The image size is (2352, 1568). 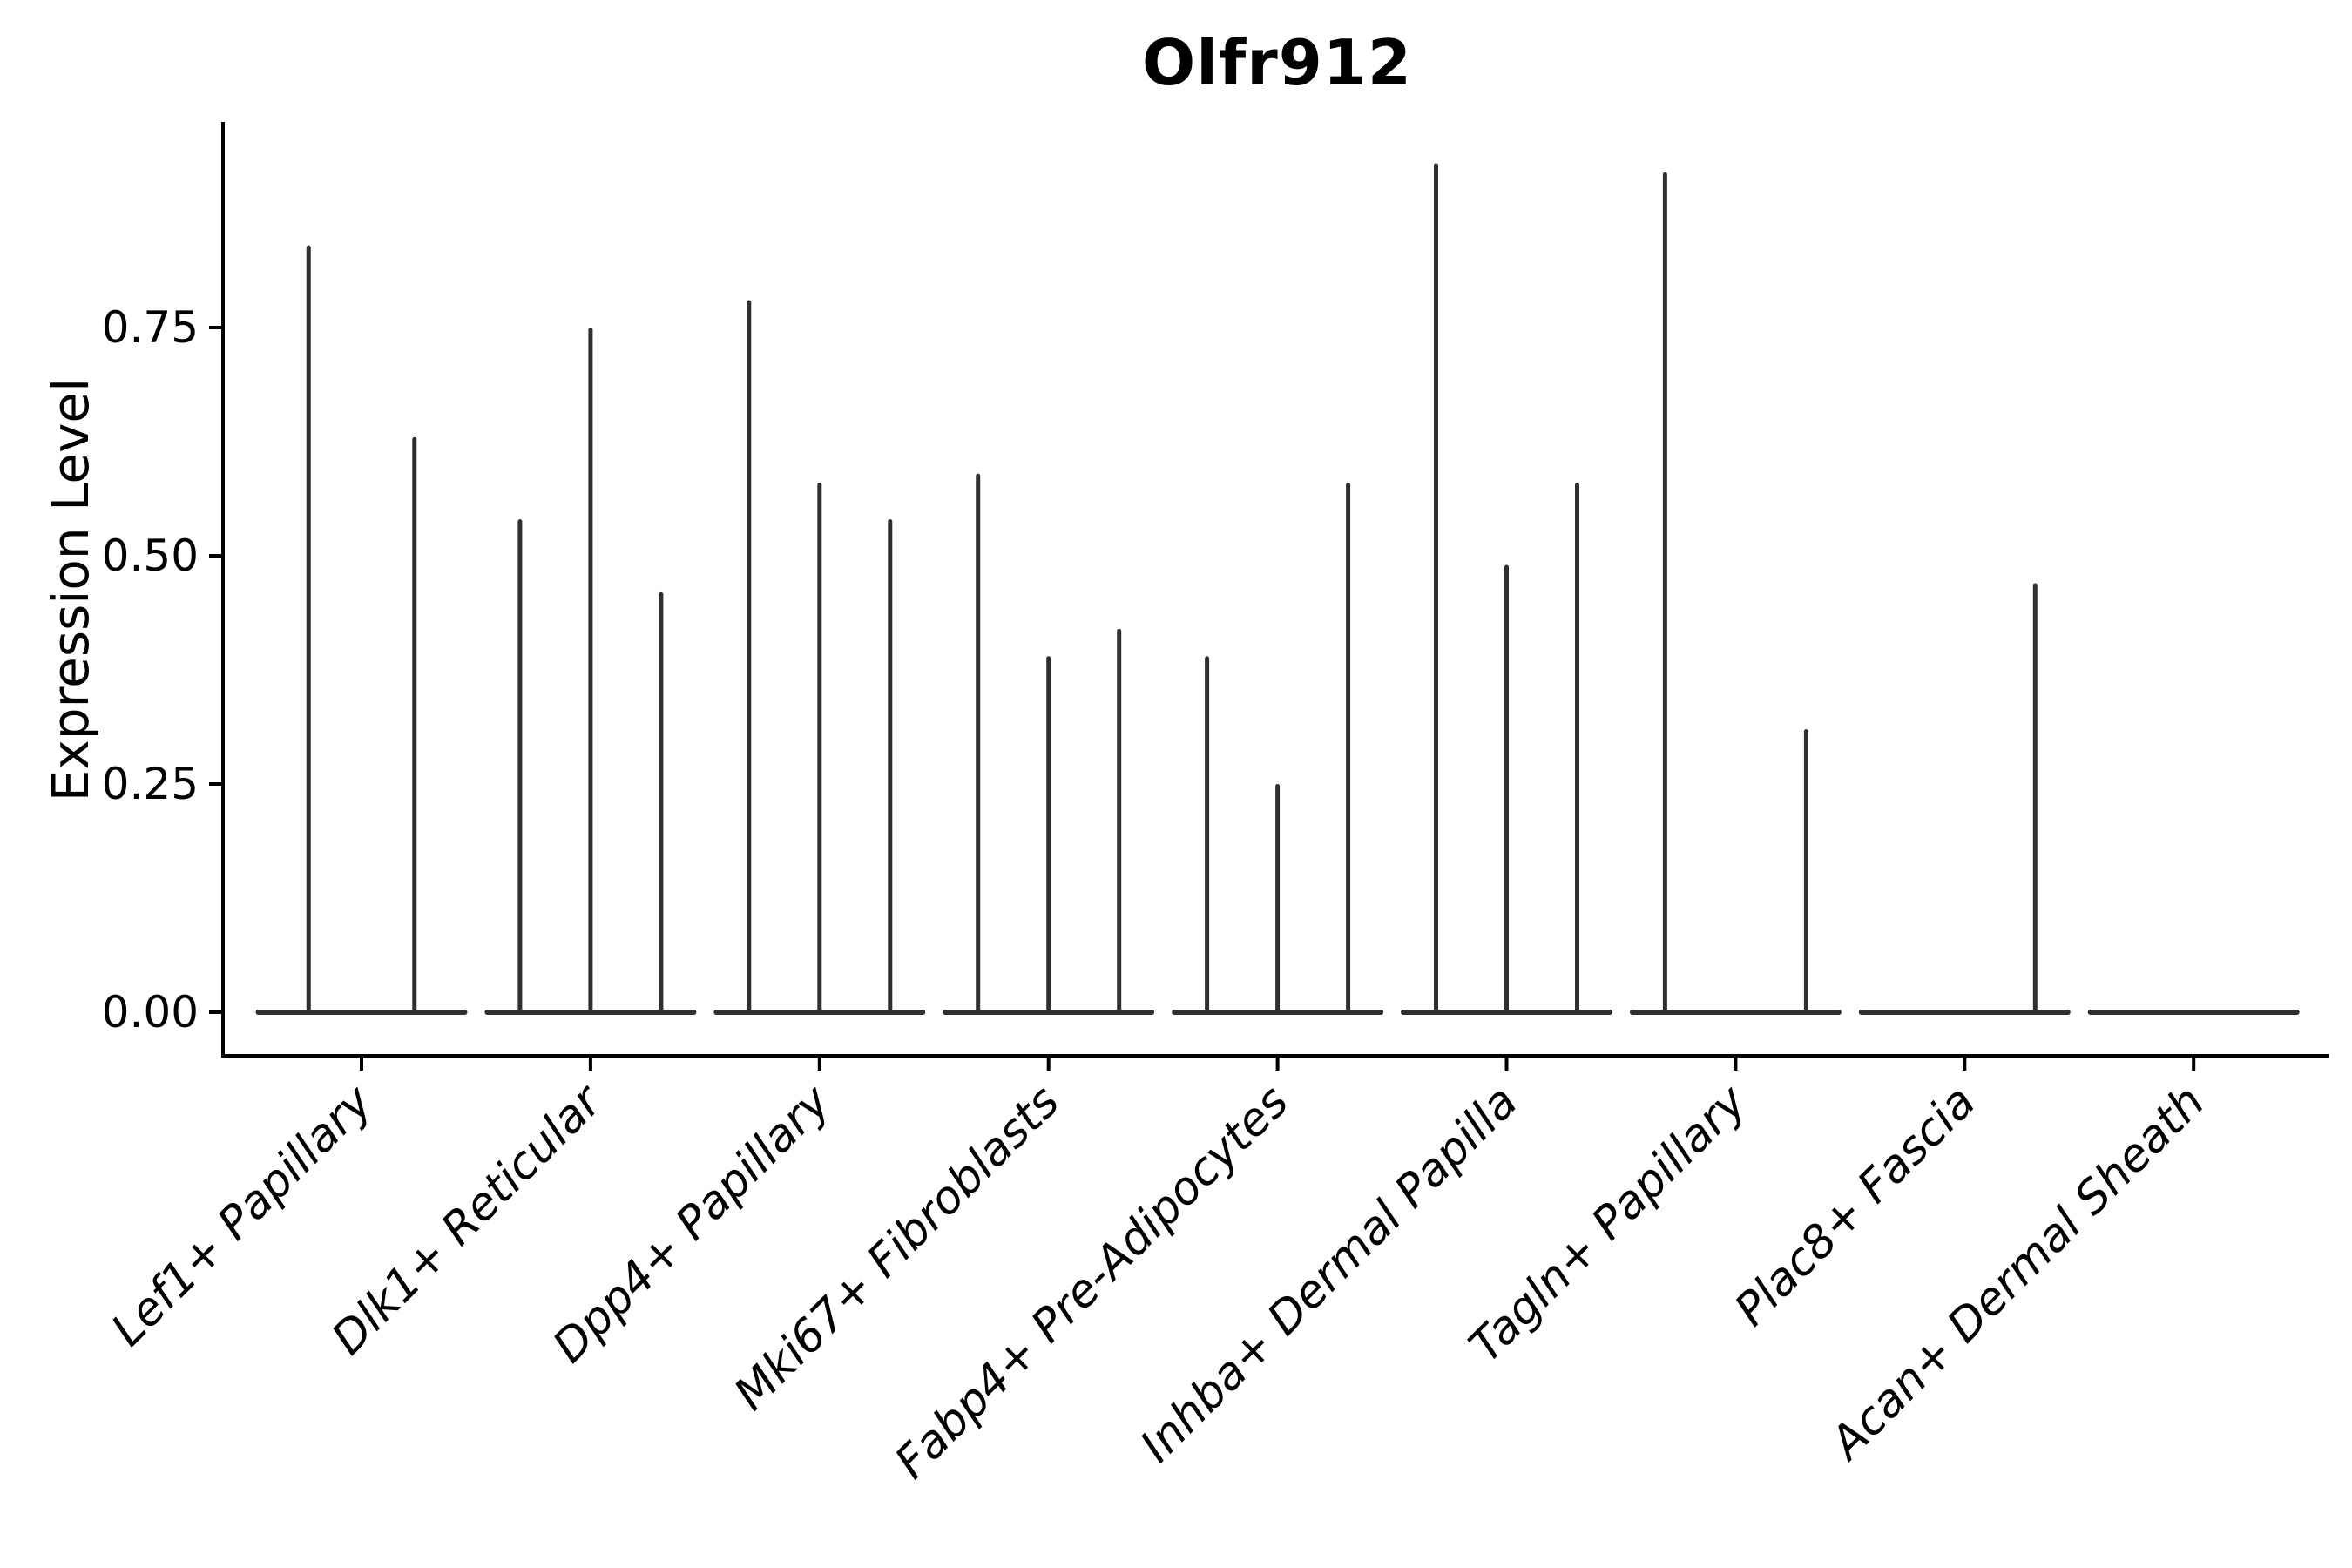 I want to click on x-tick-label: Plac8+ Fascia, so click(x=1855, y=1206).